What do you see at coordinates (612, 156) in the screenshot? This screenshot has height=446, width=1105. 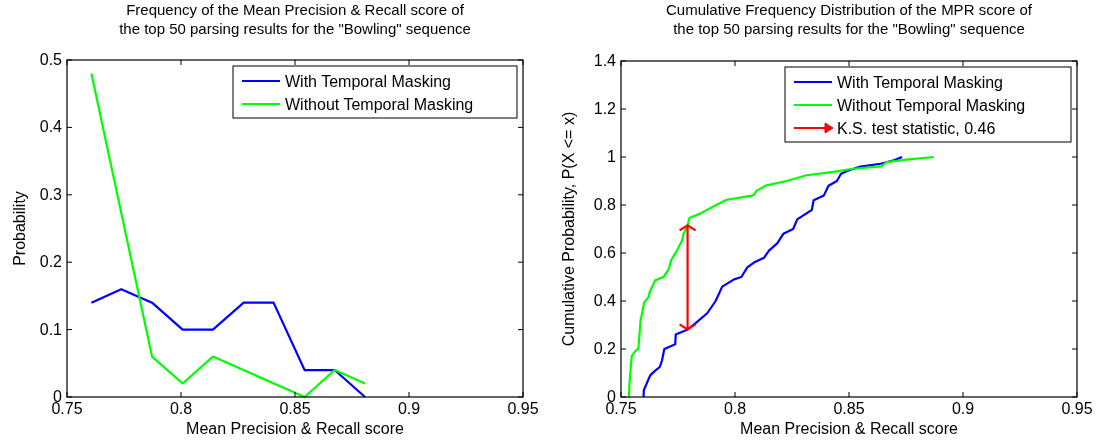 I see `y-tick-label: 1` at bounding box center [612, 156].